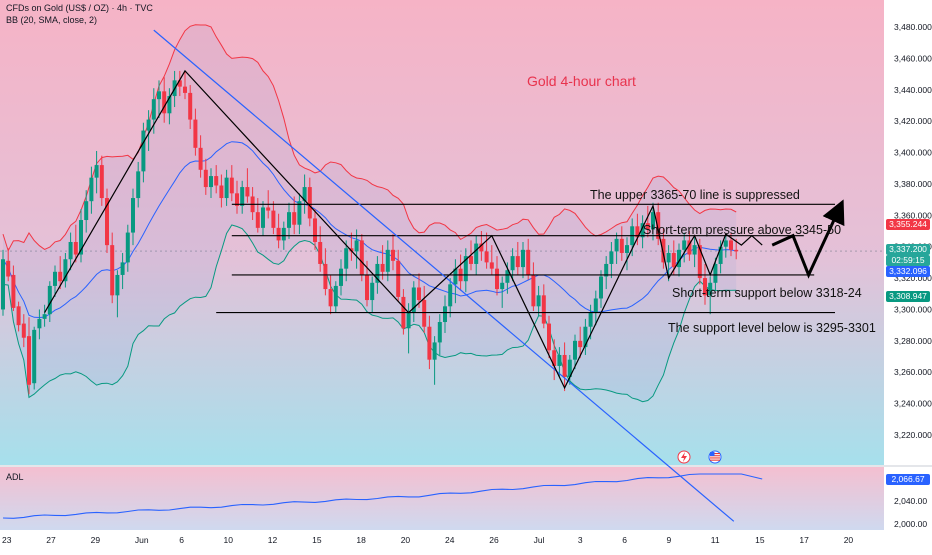 The height and width of the screenshot is (555, 932). I want to click on us-flag-icon, so click(715, 457).